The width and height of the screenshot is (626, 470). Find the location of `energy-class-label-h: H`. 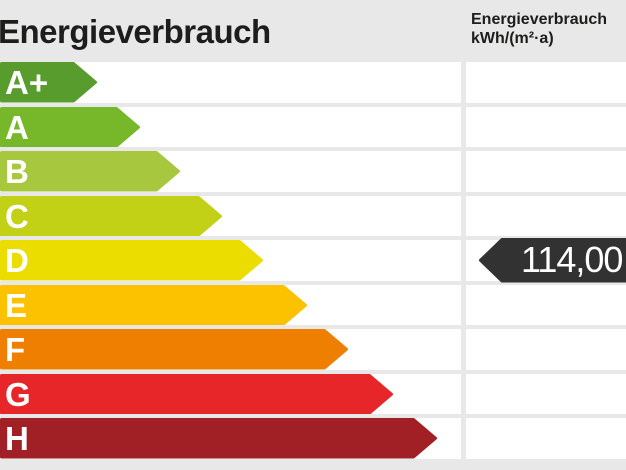

energy-class-label-h: H is located at coordinates (17, 438).